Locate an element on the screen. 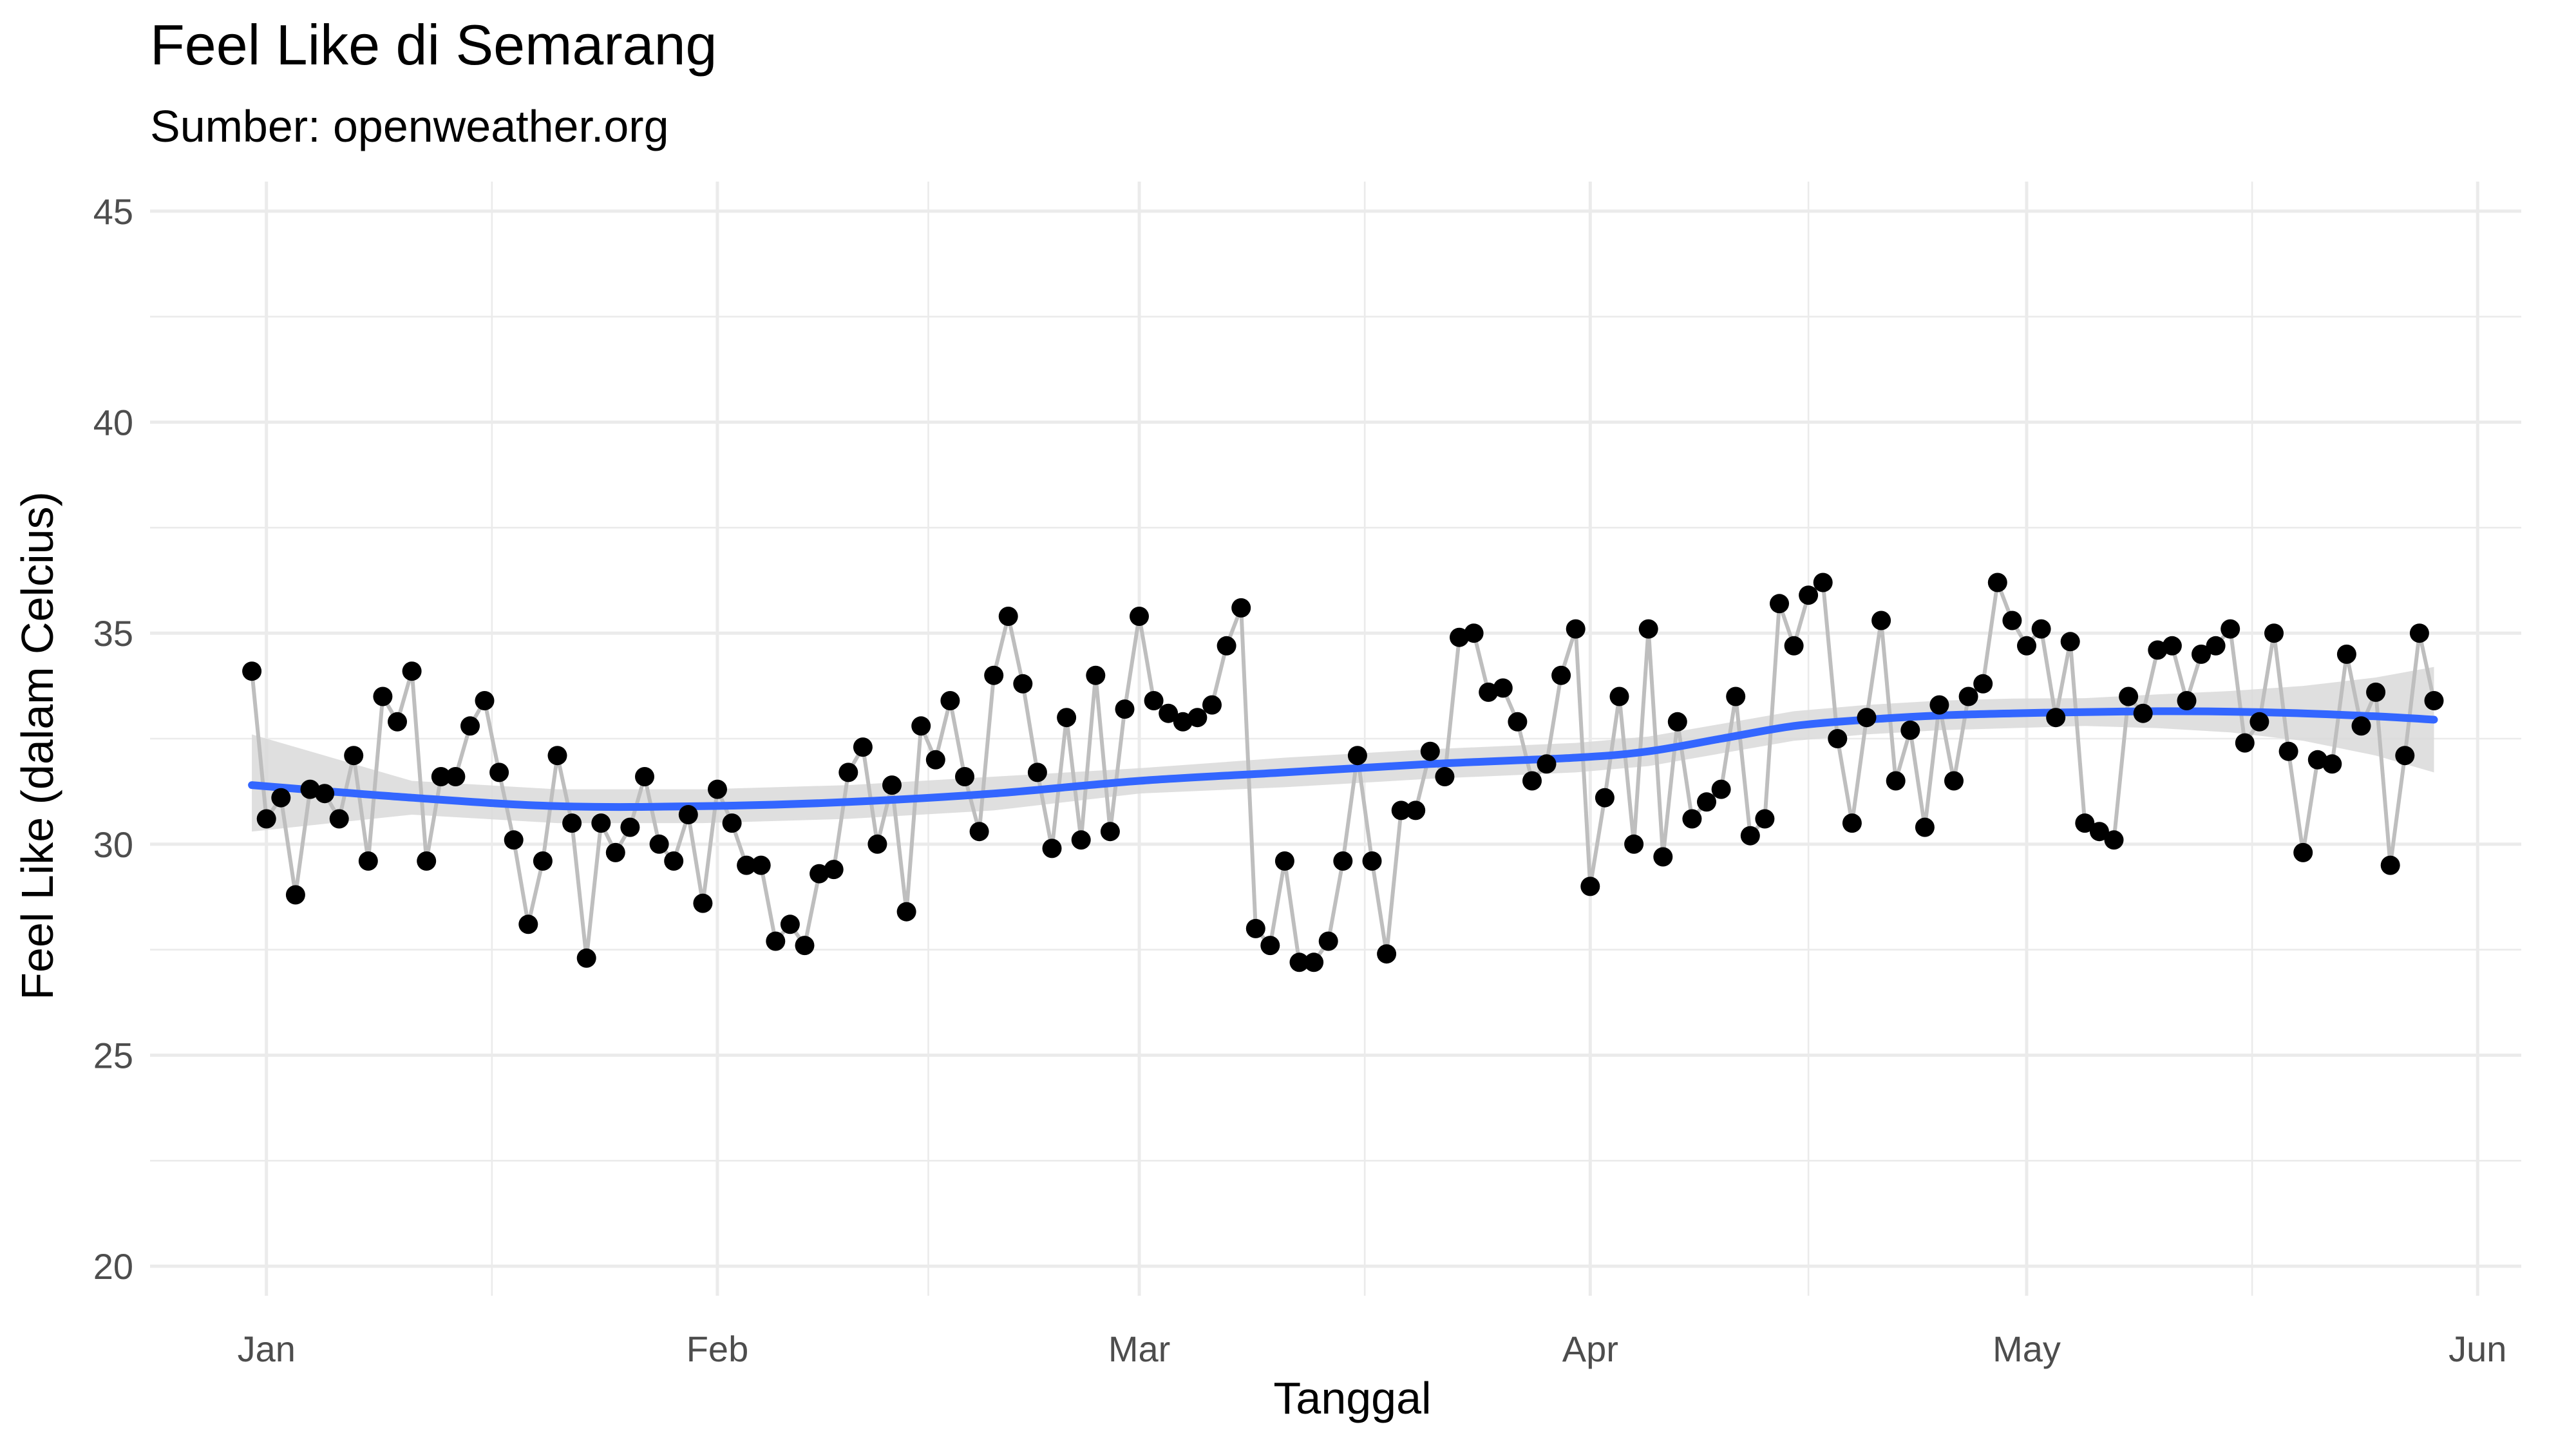  y-axis-title: Feel Like (dalam Celcius) is located at coordinates (37, 746).